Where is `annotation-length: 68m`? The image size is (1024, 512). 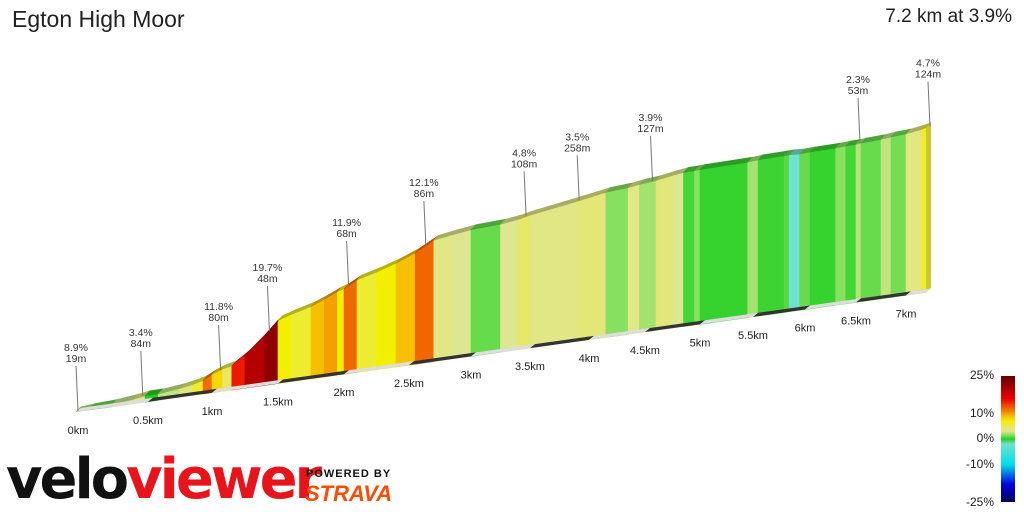 annotation-length: 68m is located at coordinates (346, 234).